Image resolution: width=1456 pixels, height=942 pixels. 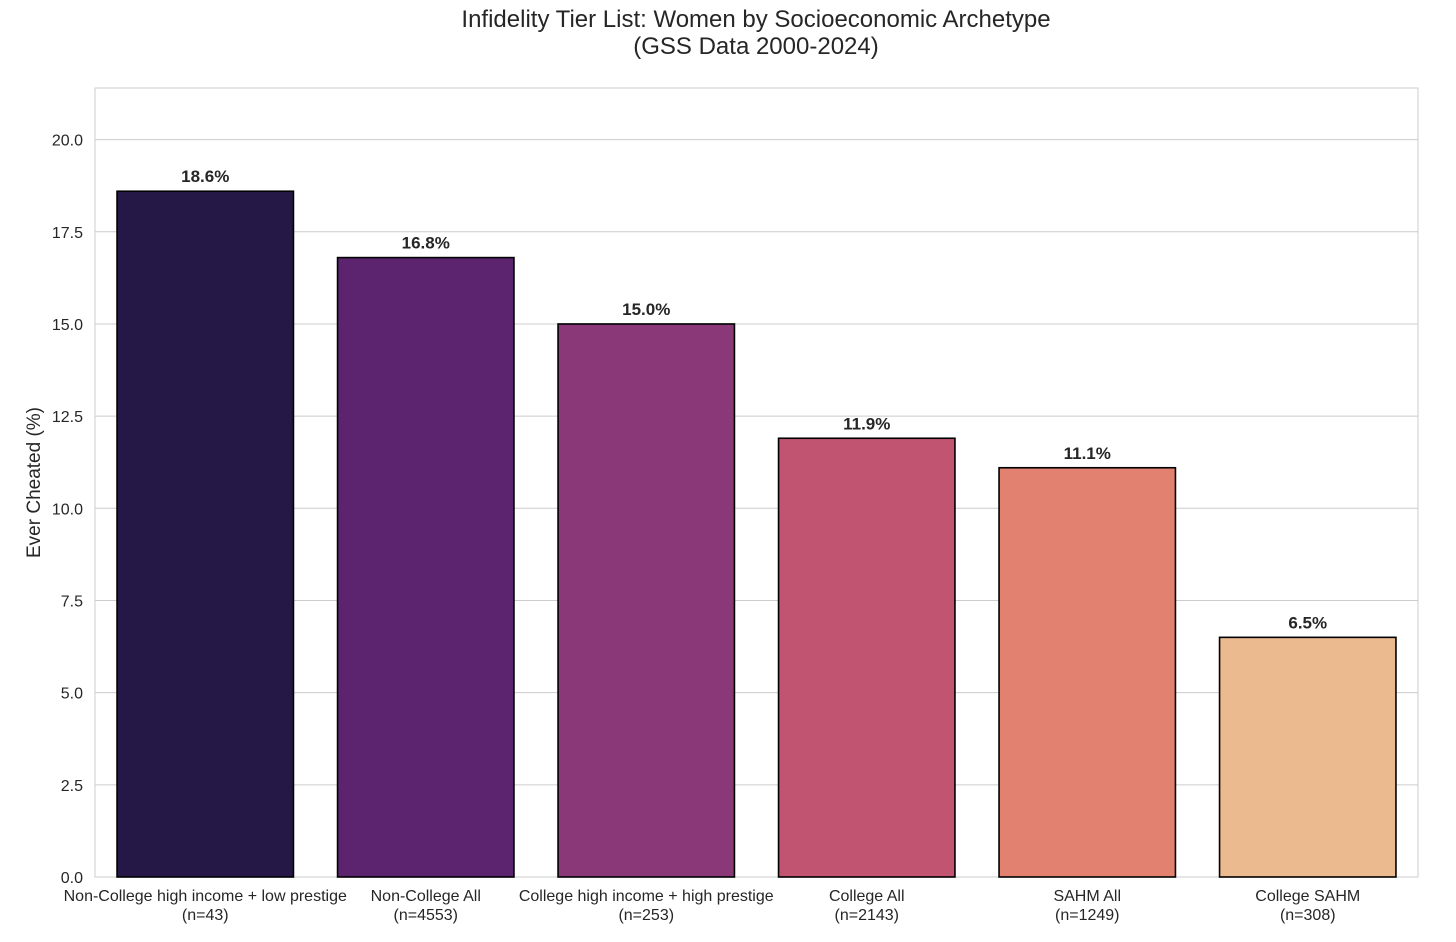 What do you see at coordinates (867, 915) in the screenshot?
I see `x-tick-sample-size: (n=2143)` at bounding box center [867, 915].